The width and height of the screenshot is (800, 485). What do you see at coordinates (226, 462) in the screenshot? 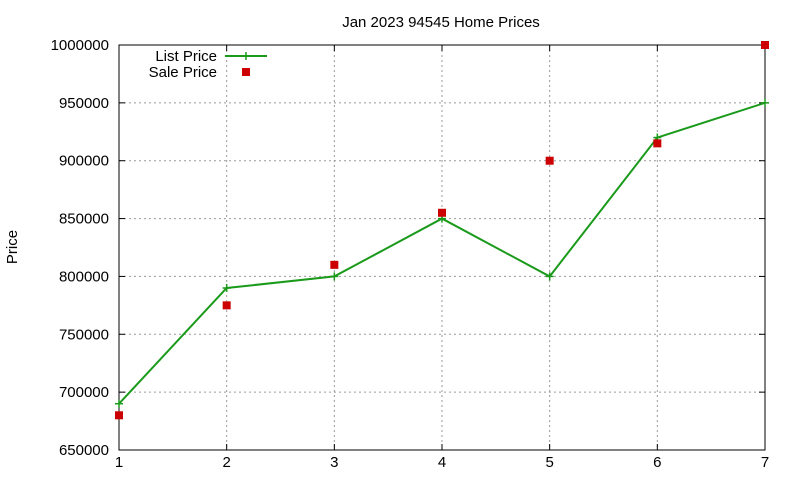
I see `x-tick-label: 2` at bounding box center [226, 462].